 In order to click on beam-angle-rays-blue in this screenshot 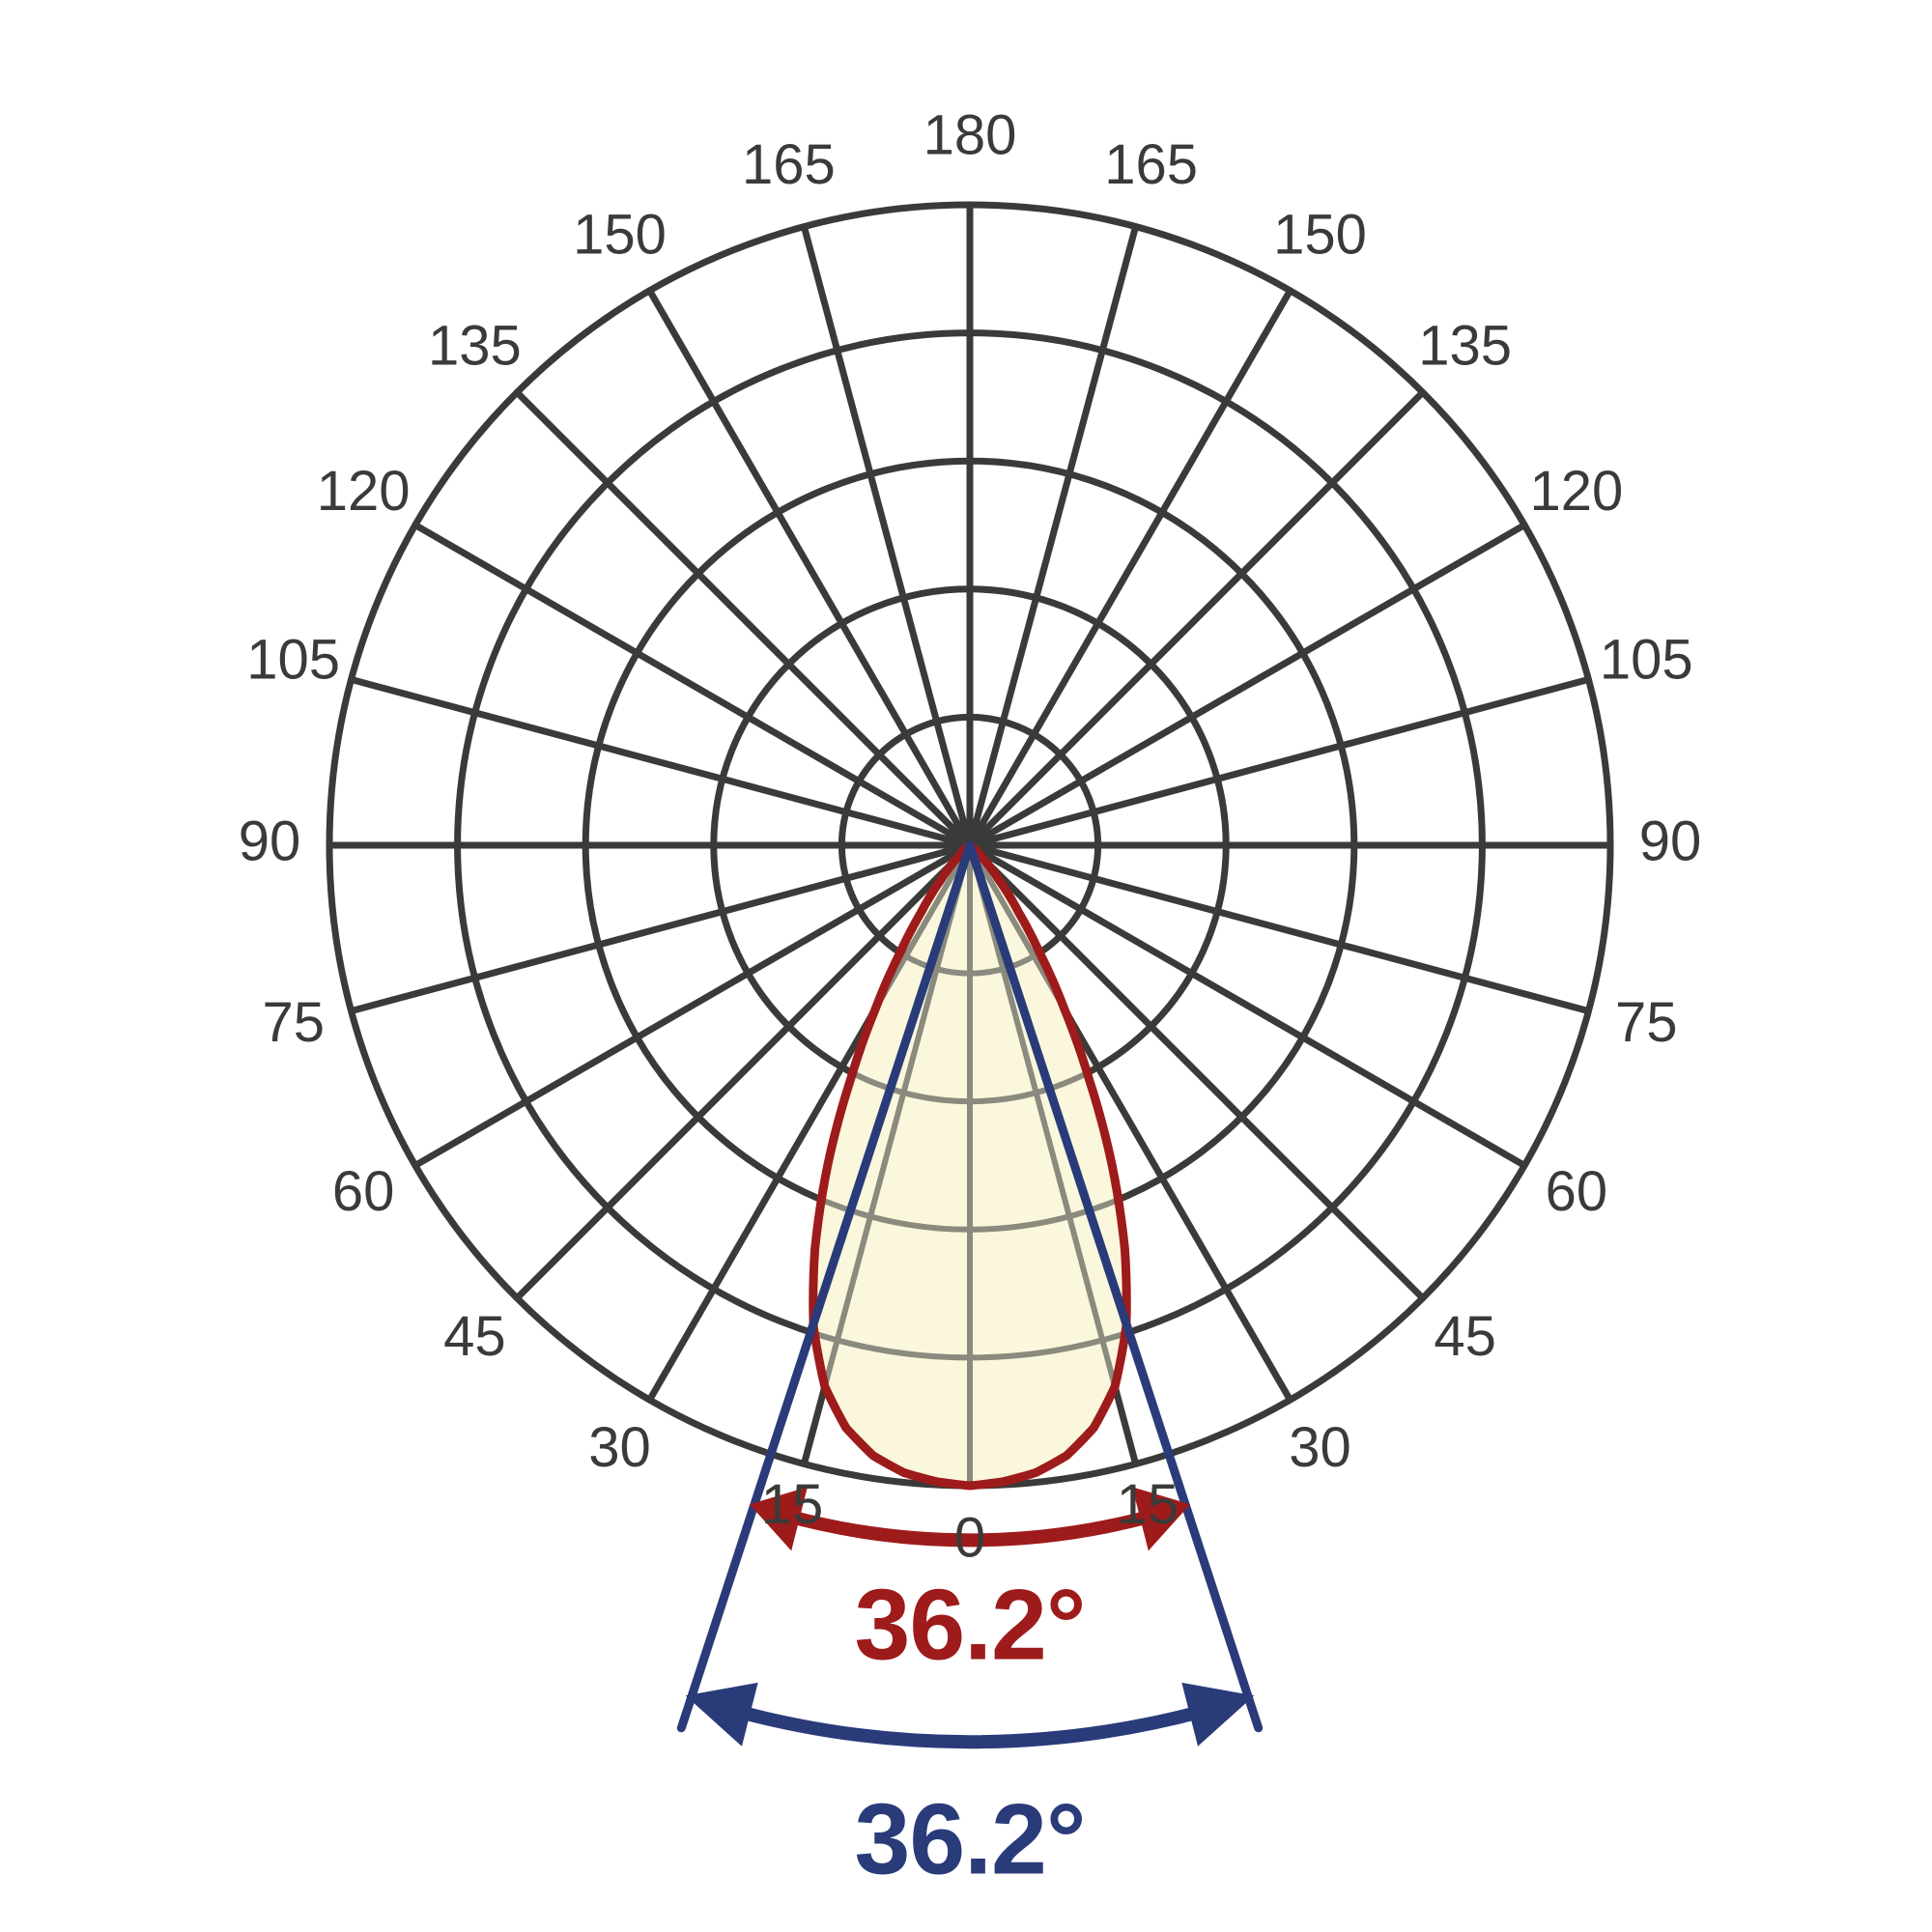, I will do `click(970, 1286)`.